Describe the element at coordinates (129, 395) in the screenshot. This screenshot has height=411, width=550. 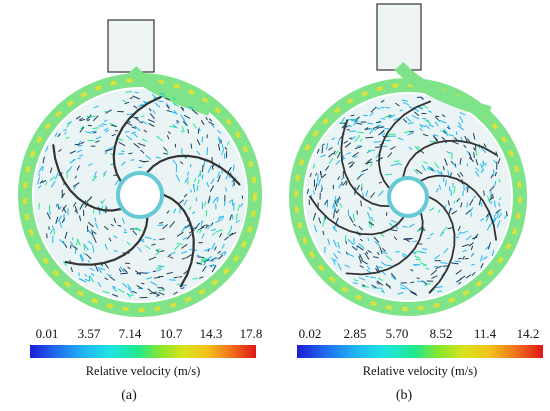
I see `panel-label-a: (a)` at that location.